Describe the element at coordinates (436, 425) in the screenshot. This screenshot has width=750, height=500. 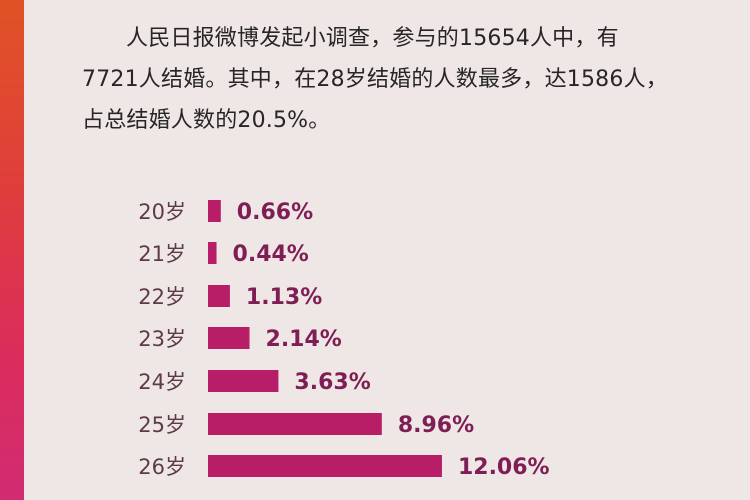
I see `value-label: 8.96%` at that location.